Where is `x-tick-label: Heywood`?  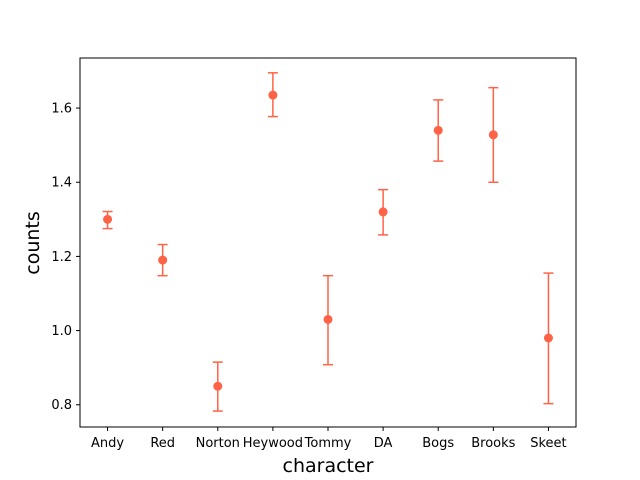 x-tick-label: Heywood is located at coordinates (273, 443).